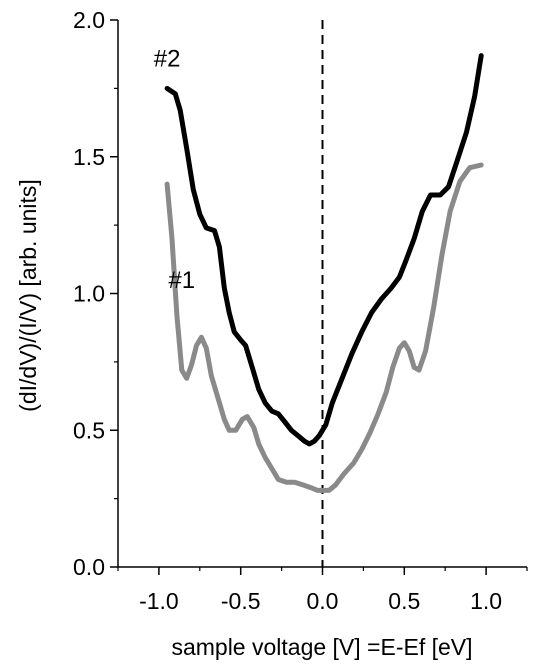  What do you see at coordinates (486, 601) in the screenshot?
I see `x-tick-label: 1.0` at bounding box center [486, 601].